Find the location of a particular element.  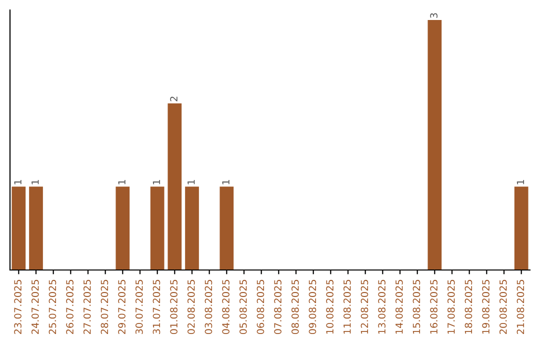

x-tick-label: 05.08.2025 is located at coordinates (243, 307).